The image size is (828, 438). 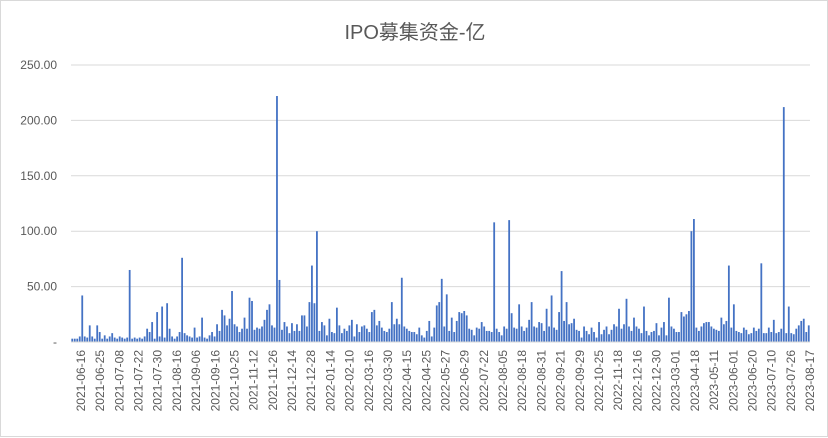 What do you see at coordinates (599, 381) in the screenshot?
I see `x-tick-label: 2022-10-25` at bounding box center [599, 381].